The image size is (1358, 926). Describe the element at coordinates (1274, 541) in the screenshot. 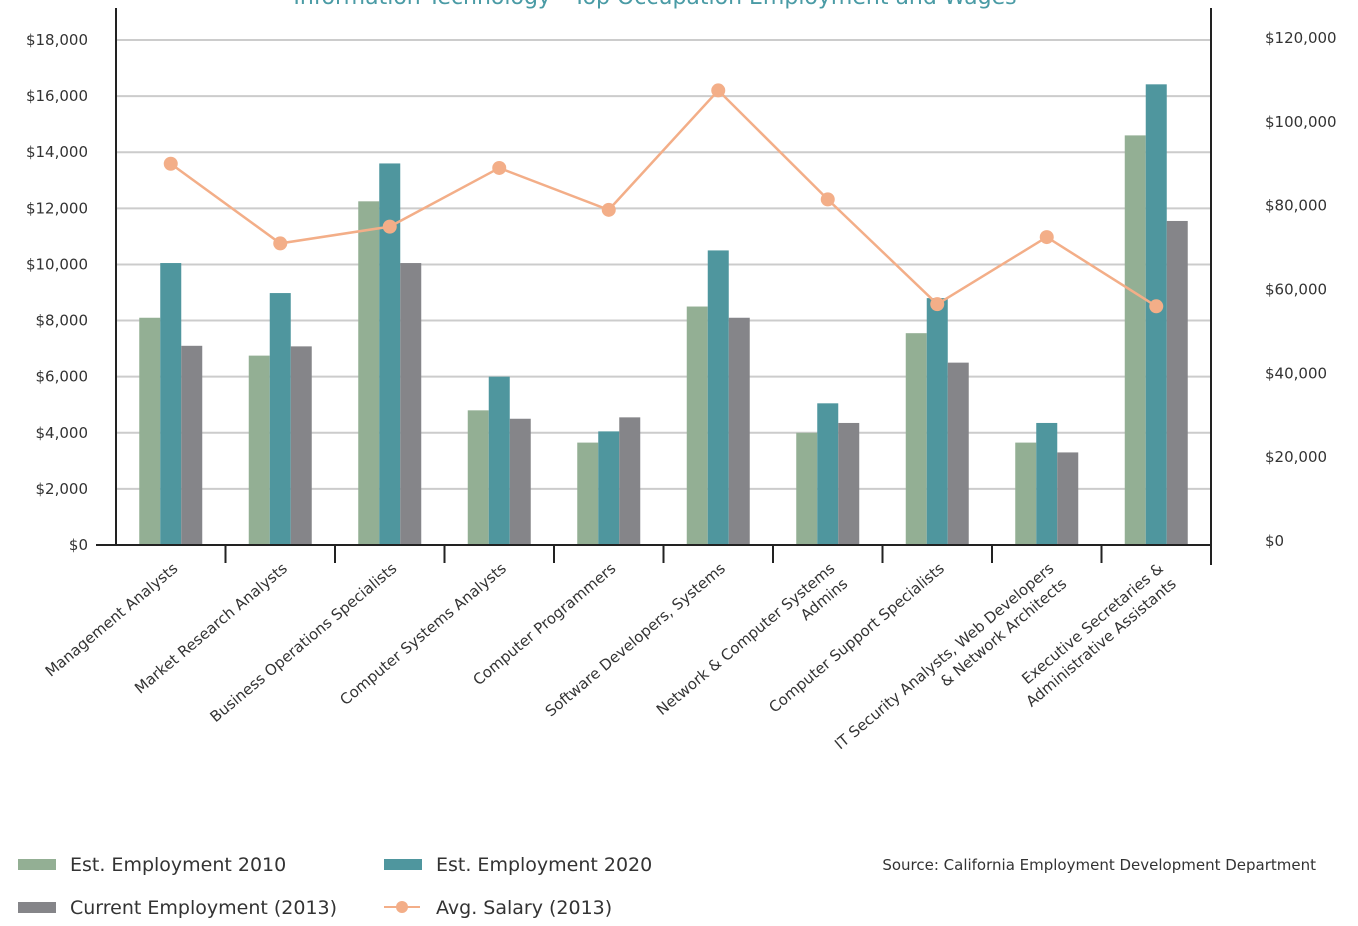

I see `y-right-tick-label: $0` at that location.